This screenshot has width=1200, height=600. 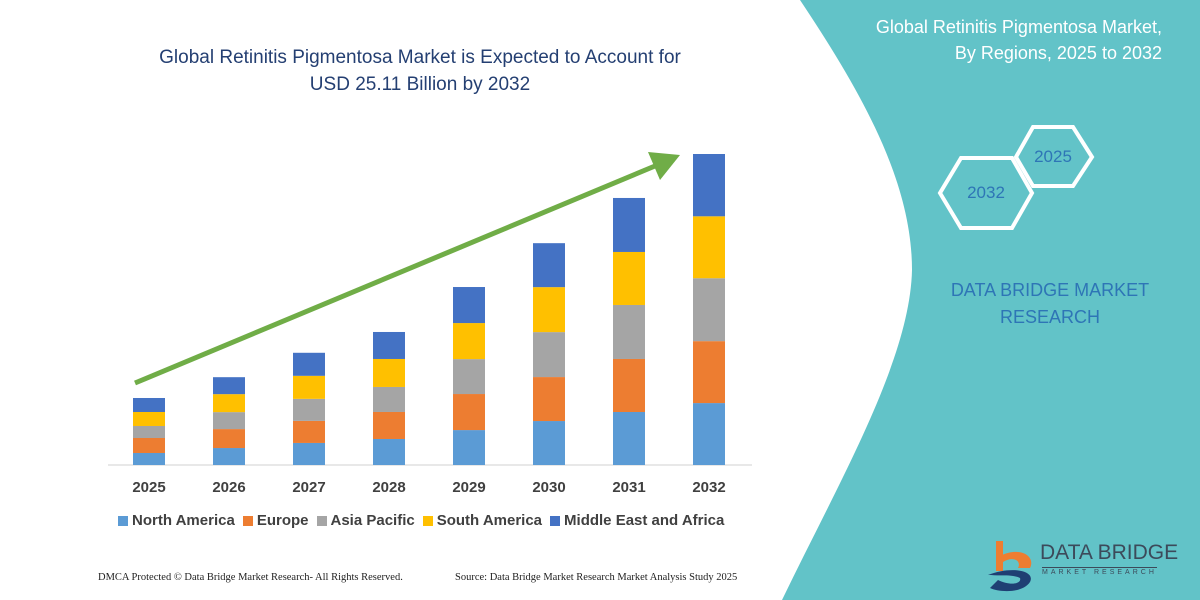 What do you see at coordinates (389, 451) in the screenshot?
I see `bar-segment-2028-north-america` at bounding box center [389, 451].